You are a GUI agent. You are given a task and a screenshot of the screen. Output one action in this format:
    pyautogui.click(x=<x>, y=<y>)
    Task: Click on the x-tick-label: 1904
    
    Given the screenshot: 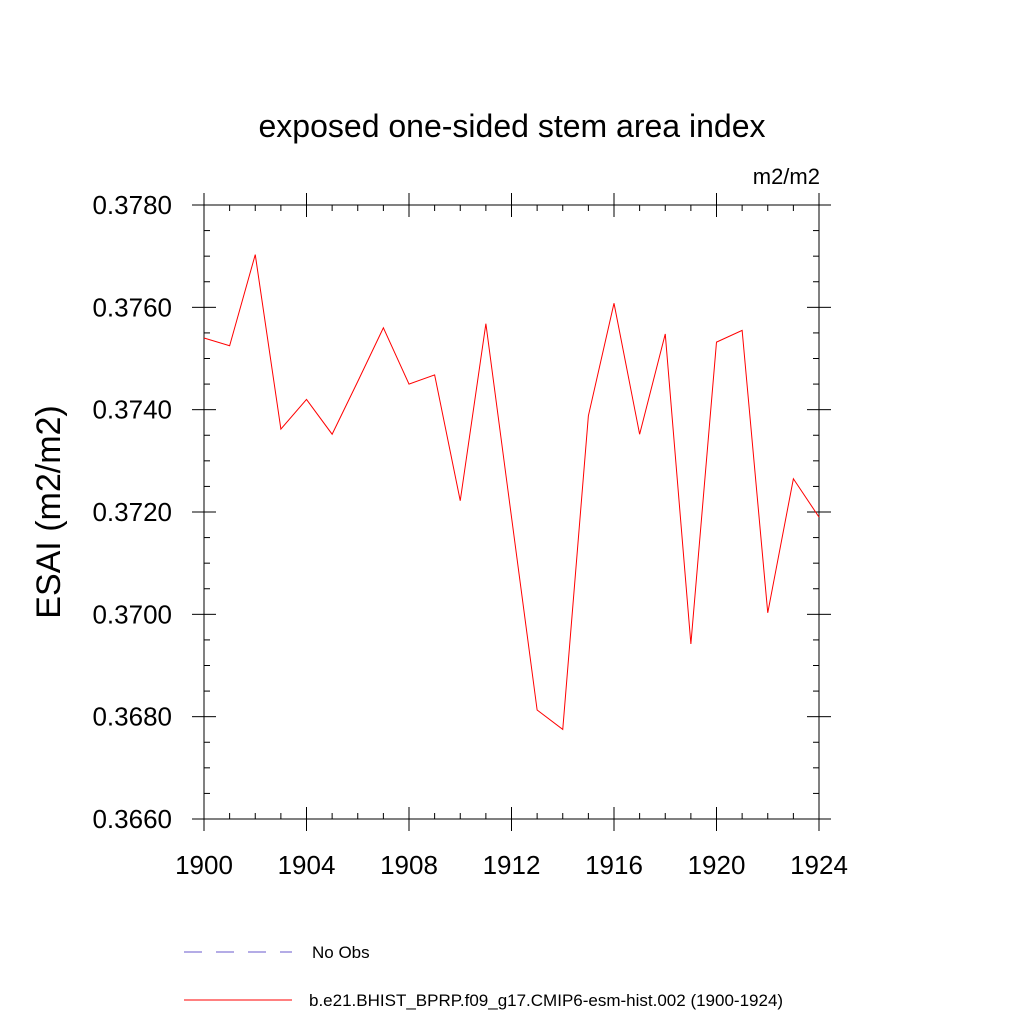 What is the action you would take?
    pyautogui.click(x=307, y=865)
    